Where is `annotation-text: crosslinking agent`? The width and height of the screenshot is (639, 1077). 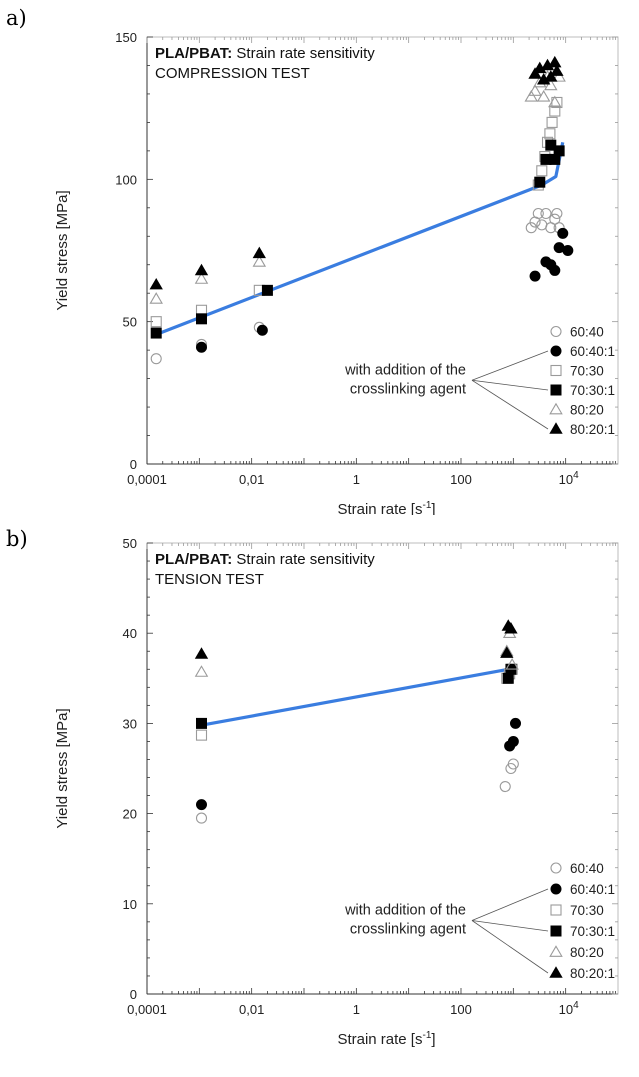
annotation-text: crosslinking agent is located at coordinates (408, 389).